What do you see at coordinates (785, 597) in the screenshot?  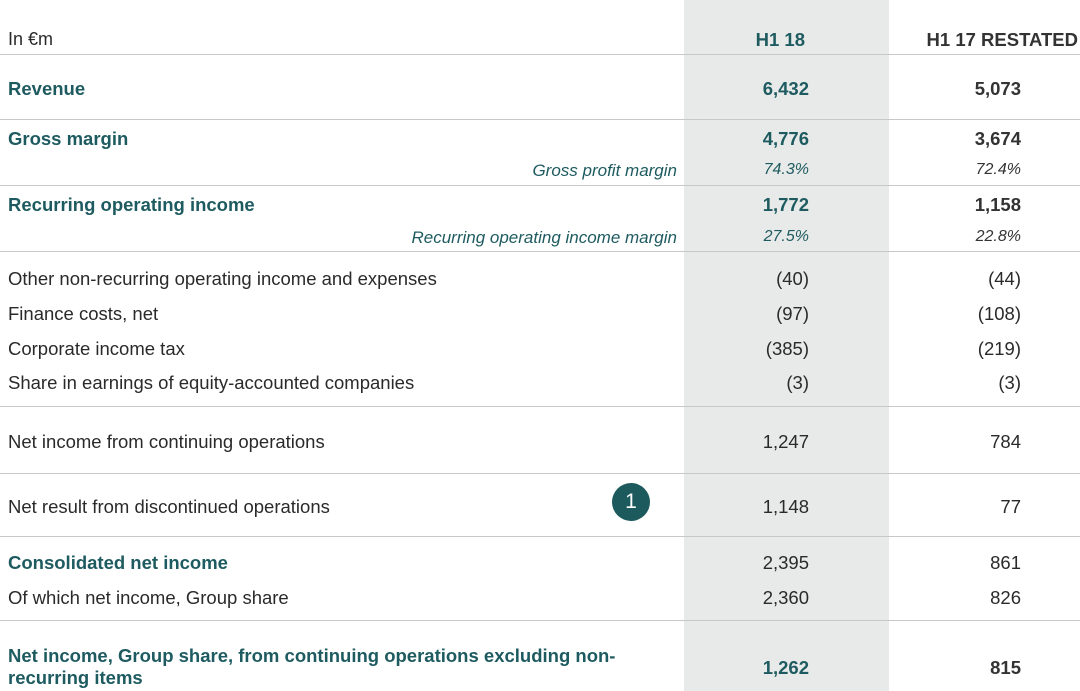 I see `value-h1-18: 2,360` at bounding box center [785, 597].